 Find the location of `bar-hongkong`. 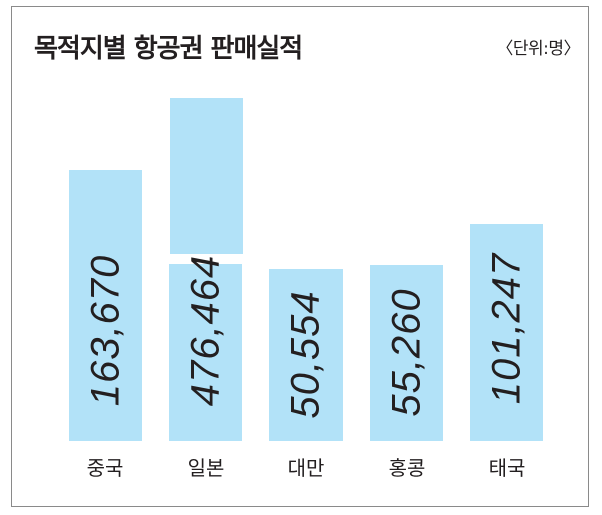

bar-hongkong is located at coordinates (406, 353).